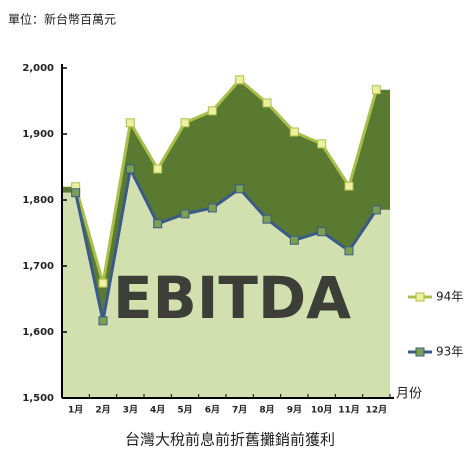  I want to click on x-tick-label: 7月, so click(239, 410).